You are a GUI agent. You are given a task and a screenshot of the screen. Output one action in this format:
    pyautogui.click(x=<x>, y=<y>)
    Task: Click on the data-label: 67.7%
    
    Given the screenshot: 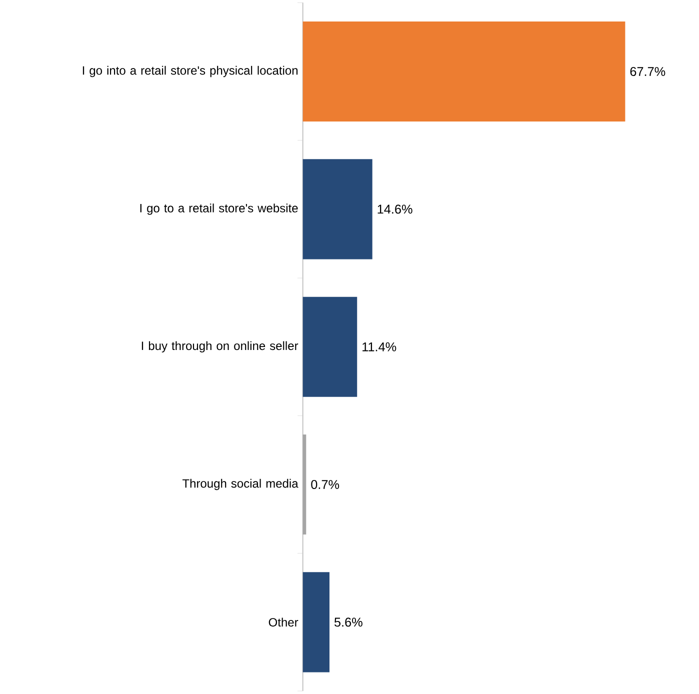 What is the action you would take?
    pyautogui.click(x=648, y=71)
    